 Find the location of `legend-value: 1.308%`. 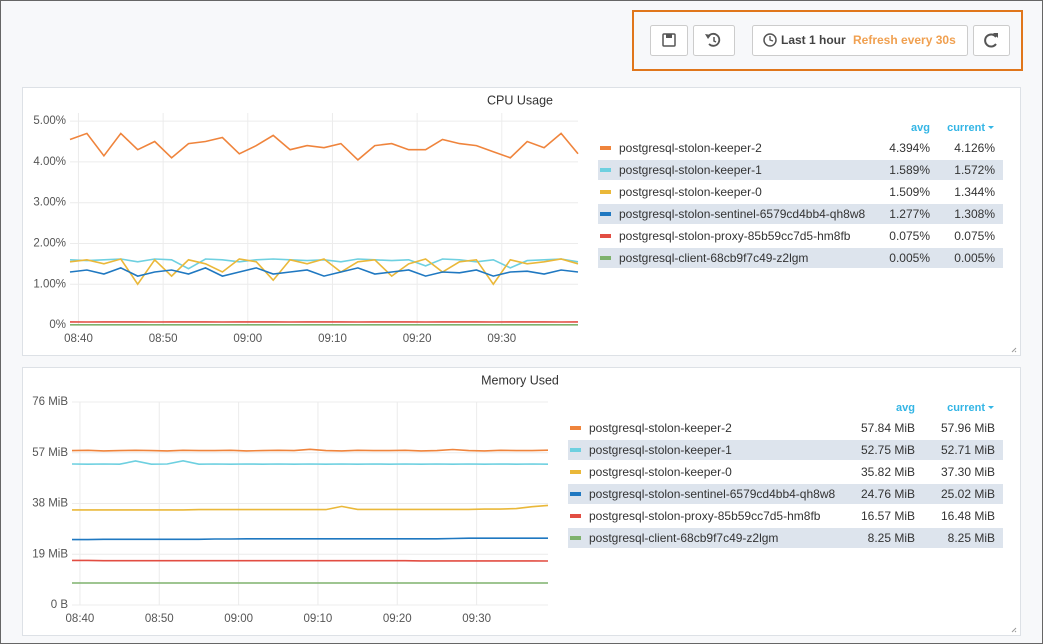

legend-value: 1.308% is located at coordinates (974, 214).